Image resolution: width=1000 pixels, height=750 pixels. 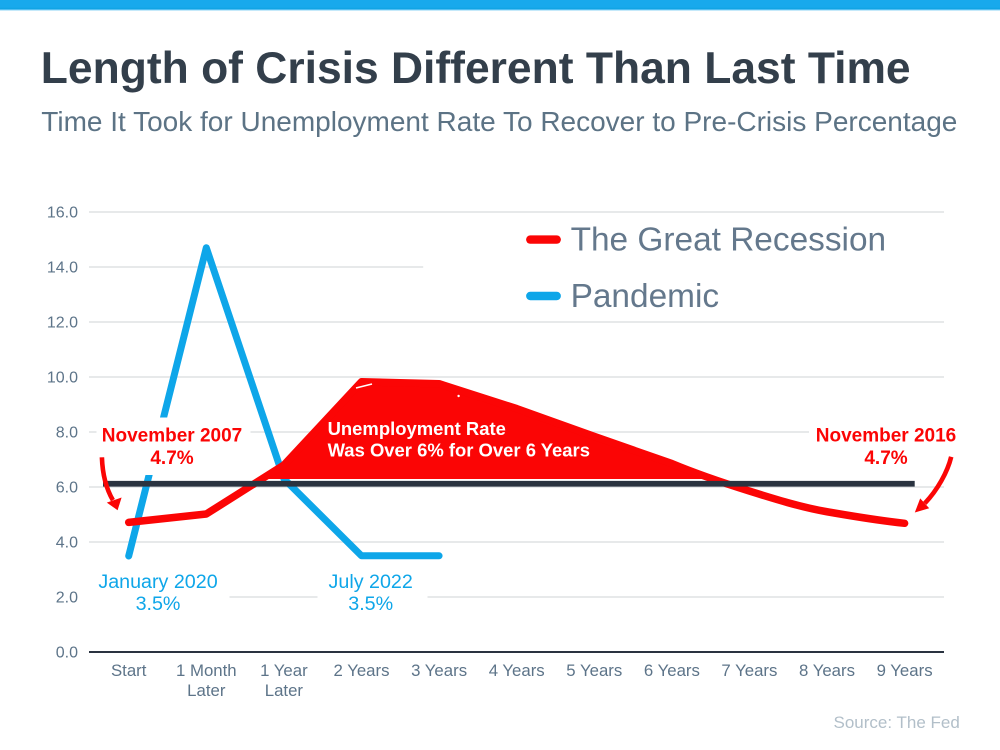 What do you see at coordinates (62, 268) in the screenshot?
I see `svg-text: 14.0` at bounding box center [62, 268].